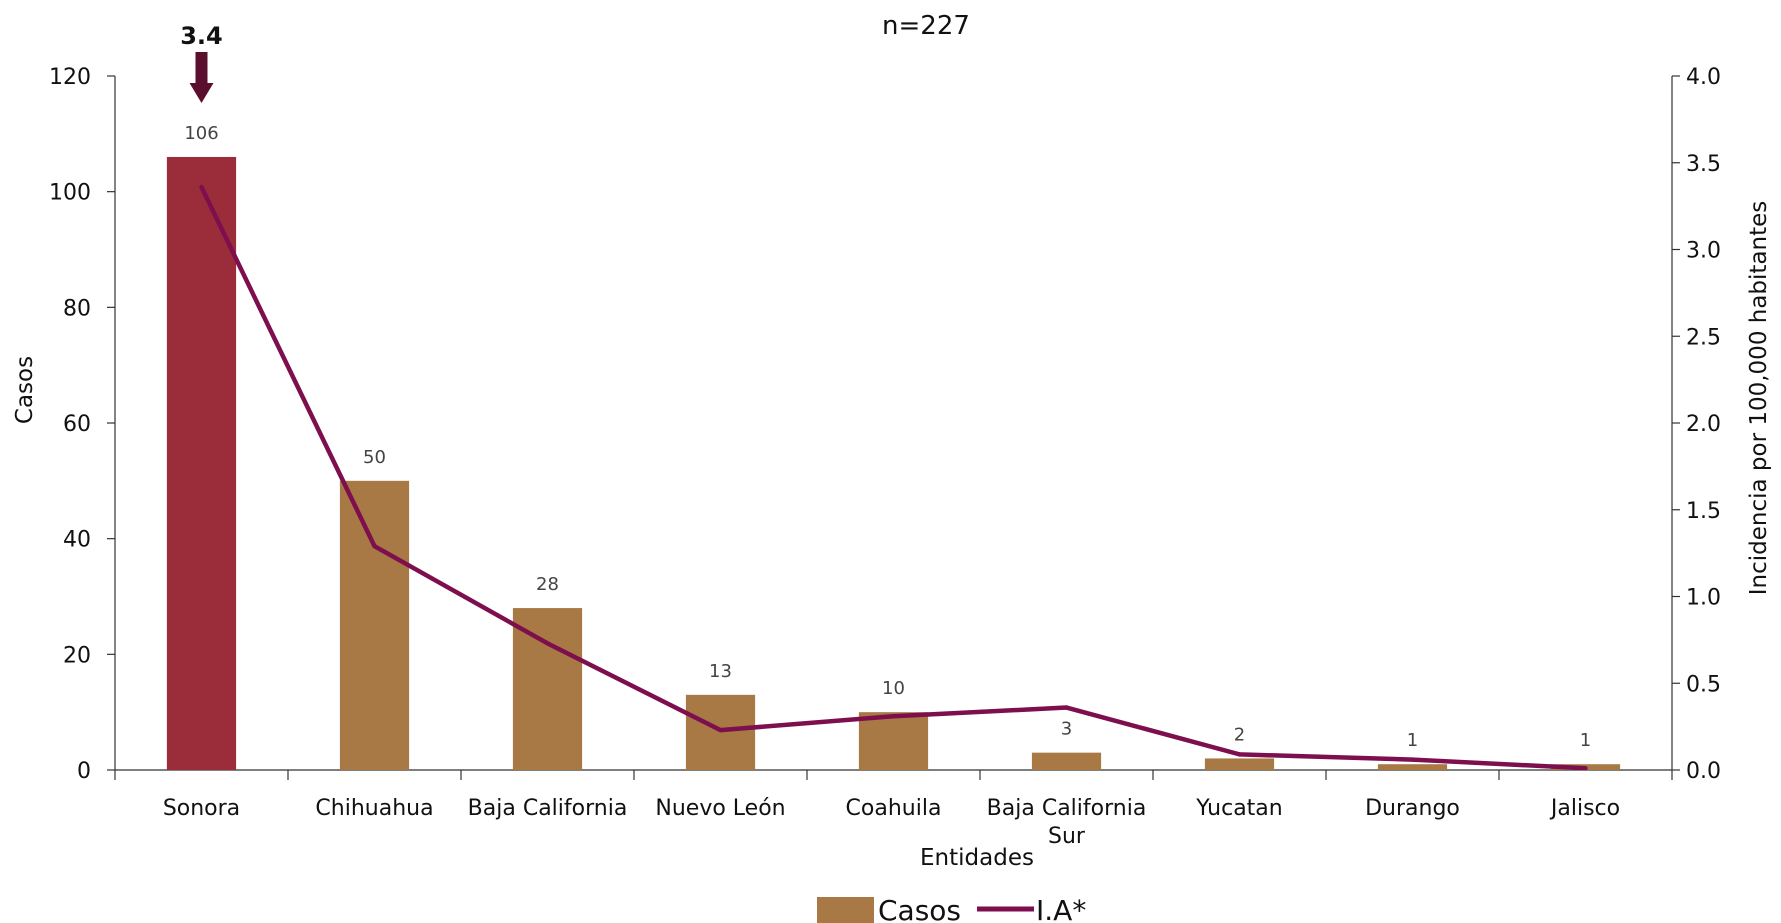 The width and height of the screenshot is (1781, 923). What do you see at coordinates (1703, 77) in the screenshot?
I see `right-tick-label: 4.0` at bounding box center [1703, 77].